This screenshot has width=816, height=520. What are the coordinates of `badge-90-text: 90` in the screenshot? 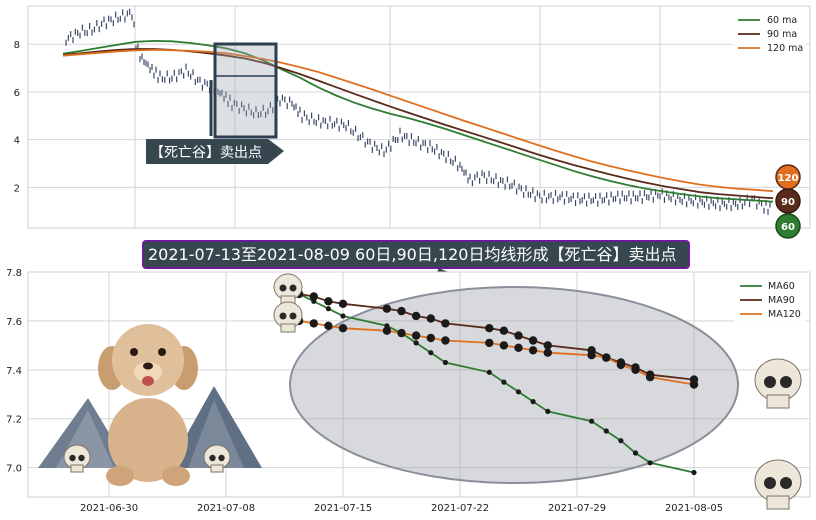 It's located at (788, 202).